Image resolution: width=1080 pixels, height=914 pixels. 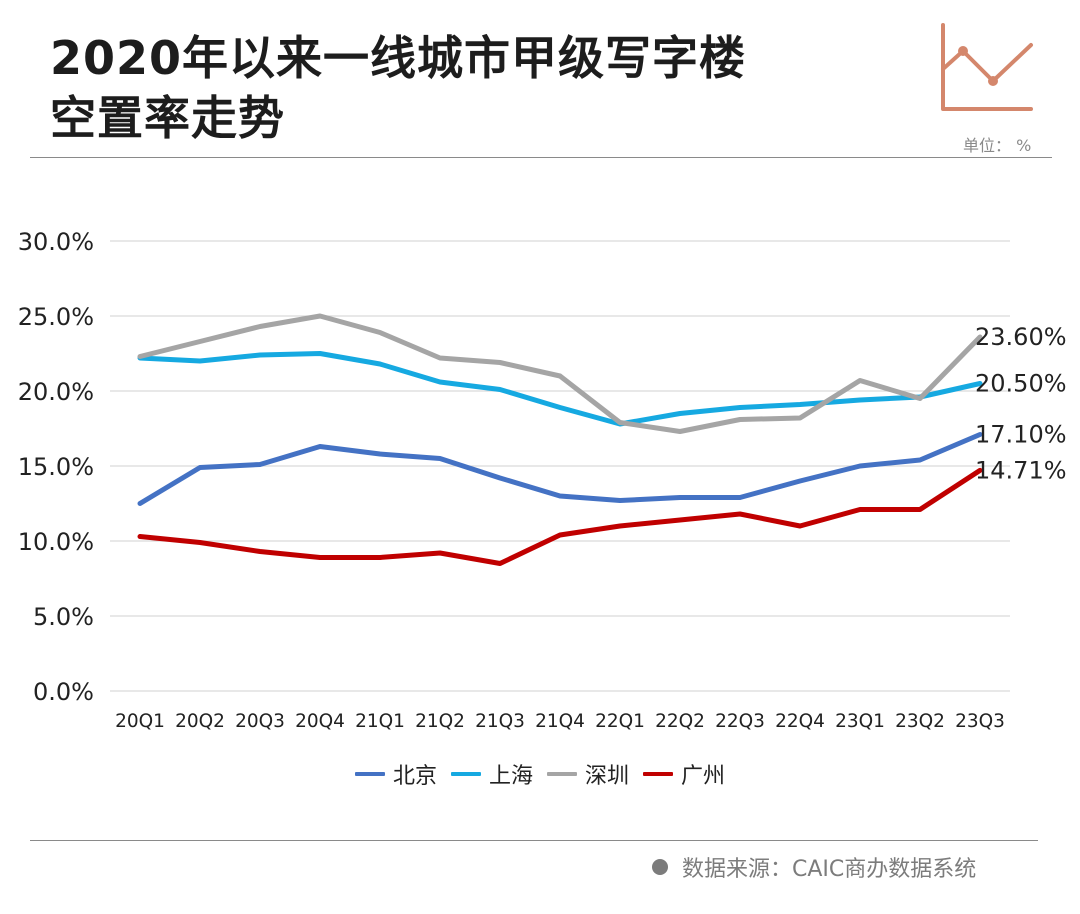 What do you see at coordinates (920, 721) in the screenshot?
I see `x-tick-label: 23Q2` at bounding box center [920, 721].